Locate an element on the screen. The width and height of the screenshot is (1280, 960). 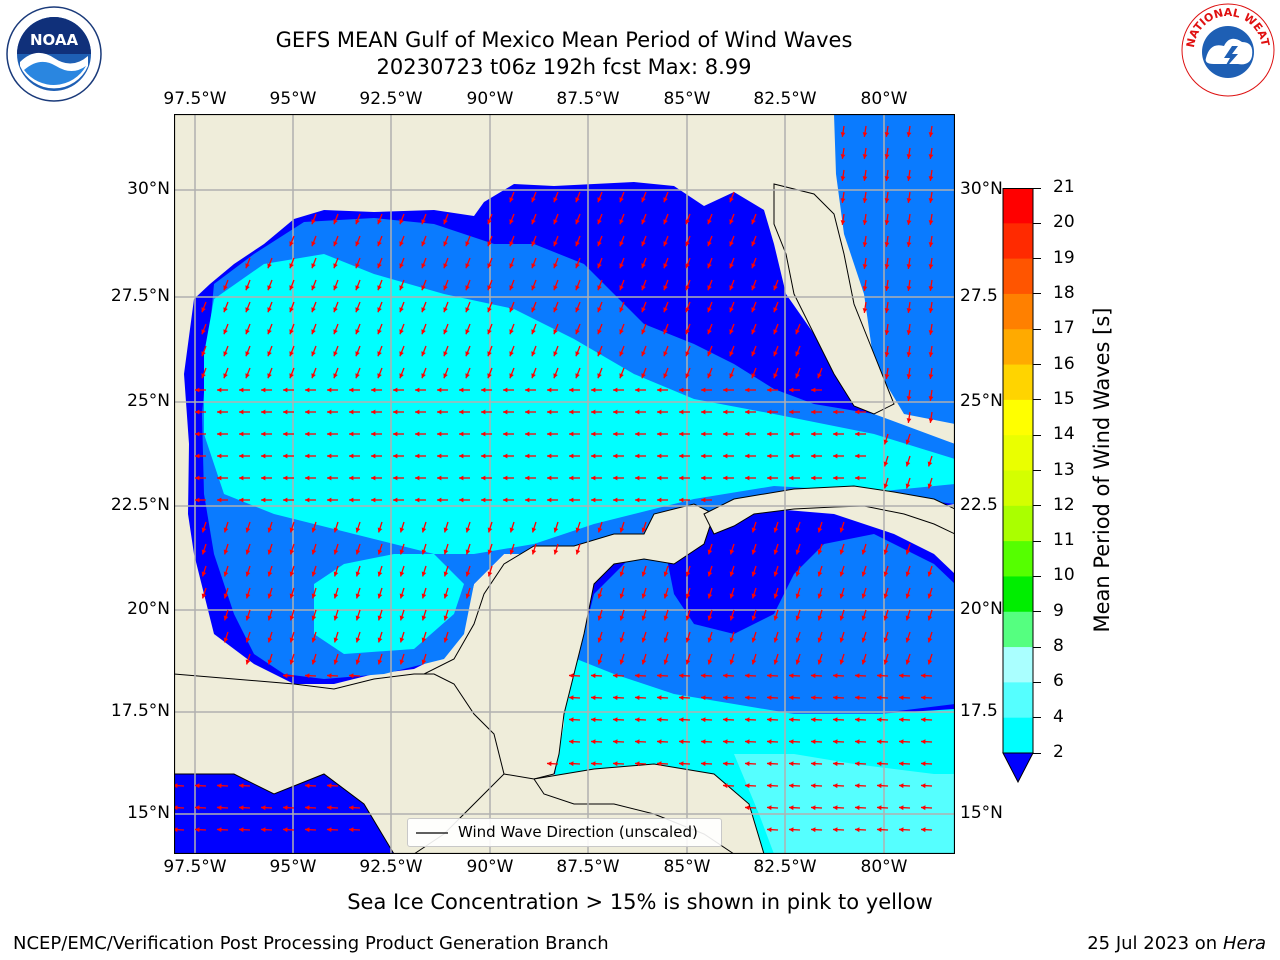
noaa-logo-label: NOAA is located at coordinates (54, 40).